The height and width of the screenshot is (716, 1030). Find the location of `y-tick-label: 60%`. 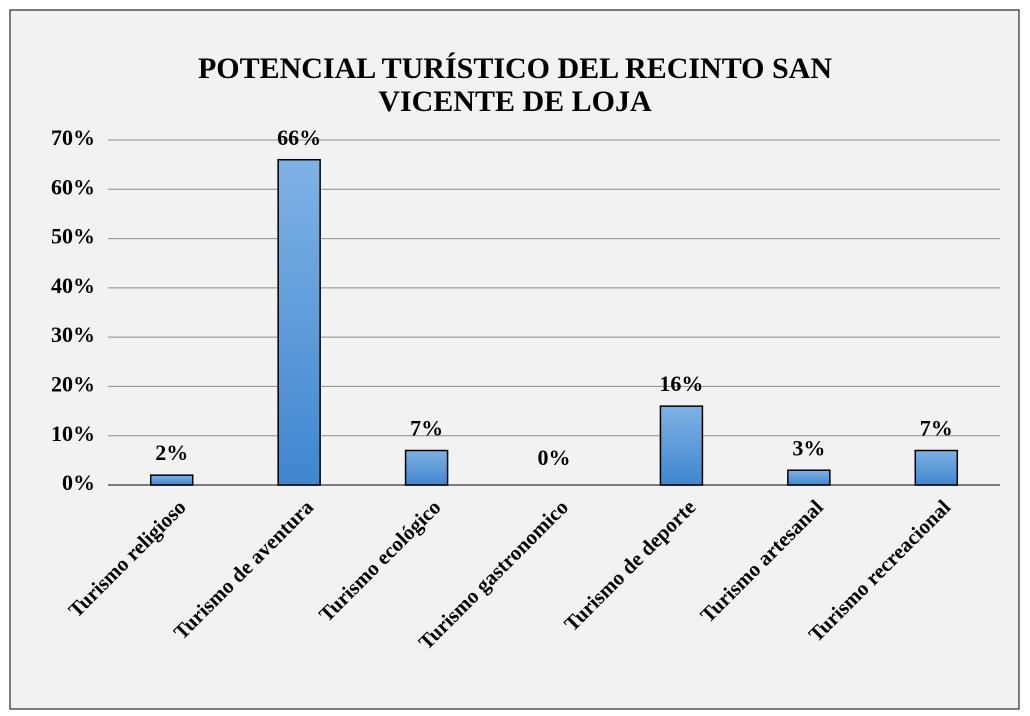

y-tick-label: 60% is located at coordinates (73, 186).